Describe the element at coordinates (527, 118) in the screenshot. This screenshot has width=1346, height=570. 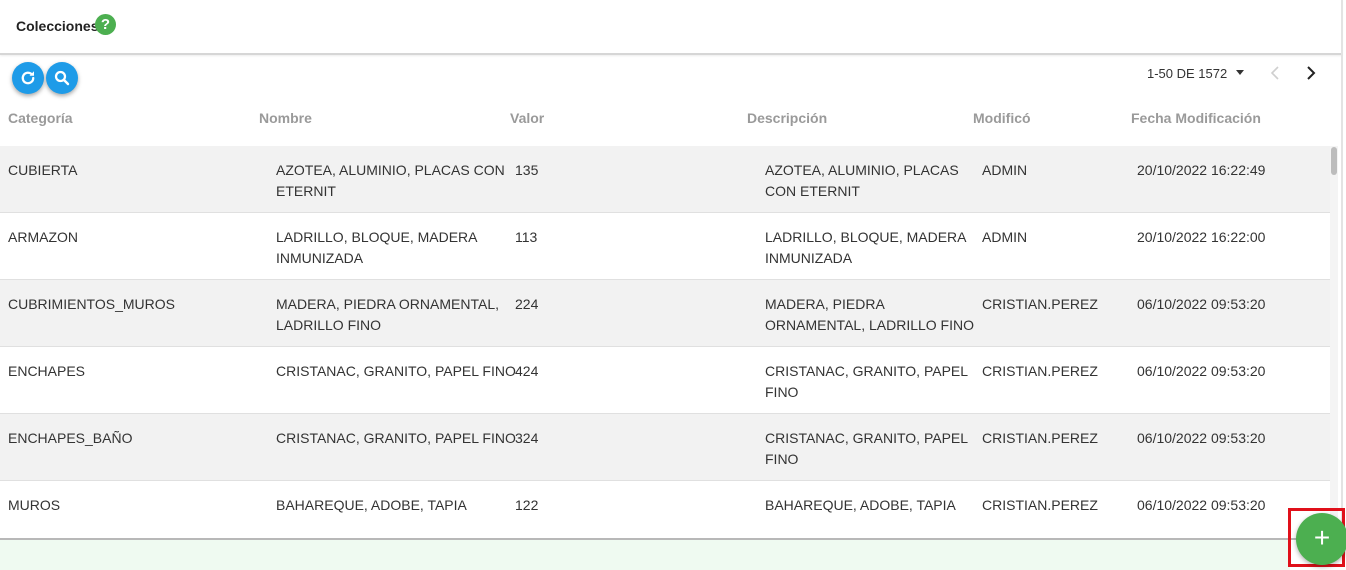
I see `column-header-valor: Valor` at that location.